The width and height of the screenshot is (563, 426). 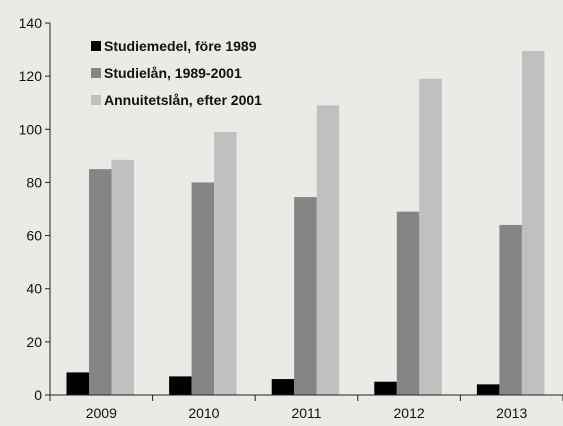 I want to click on y-tick-label: 60, so click(x=34, y=236).